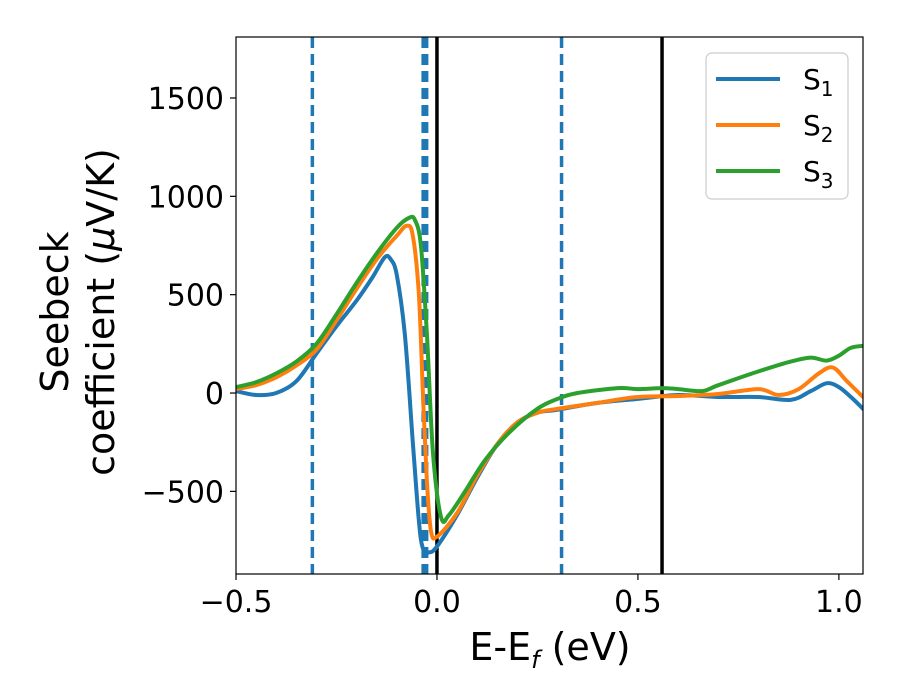 The image size is (900, 700). Describe the element at coordinates (78, 312) in the screenshot. I see `y-axis-label: Seebeck coefficient (μV/K)` at that location.